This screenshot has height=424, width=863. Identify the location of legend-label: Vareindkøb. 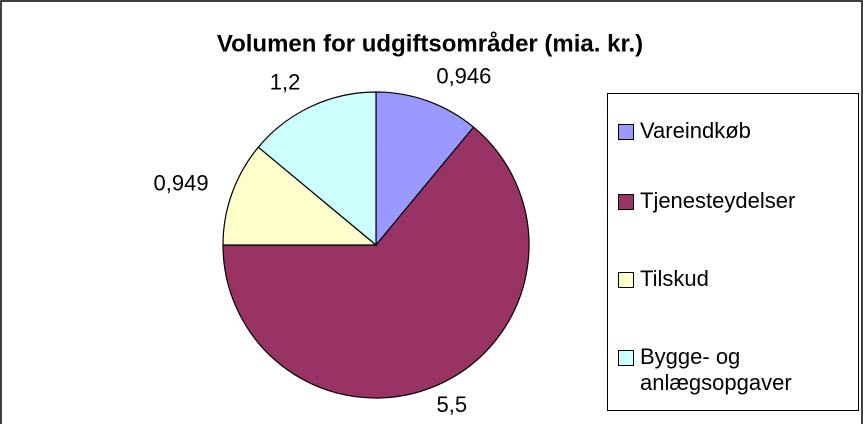
(695, 130).